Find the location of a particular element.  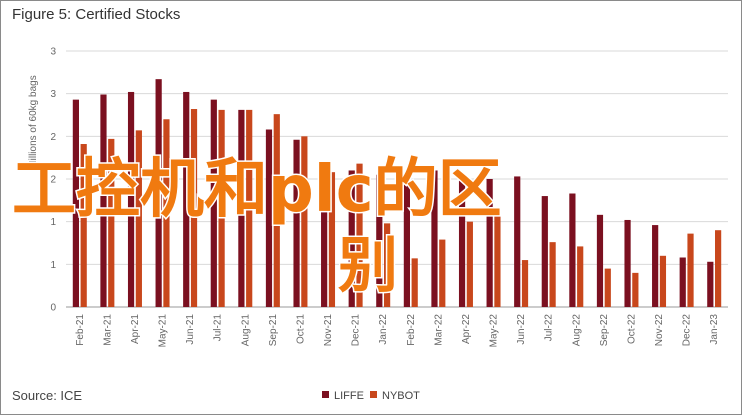

y-tick-labels: 0 1 1 2 2 3 3 is located at coordinates (53, 180).